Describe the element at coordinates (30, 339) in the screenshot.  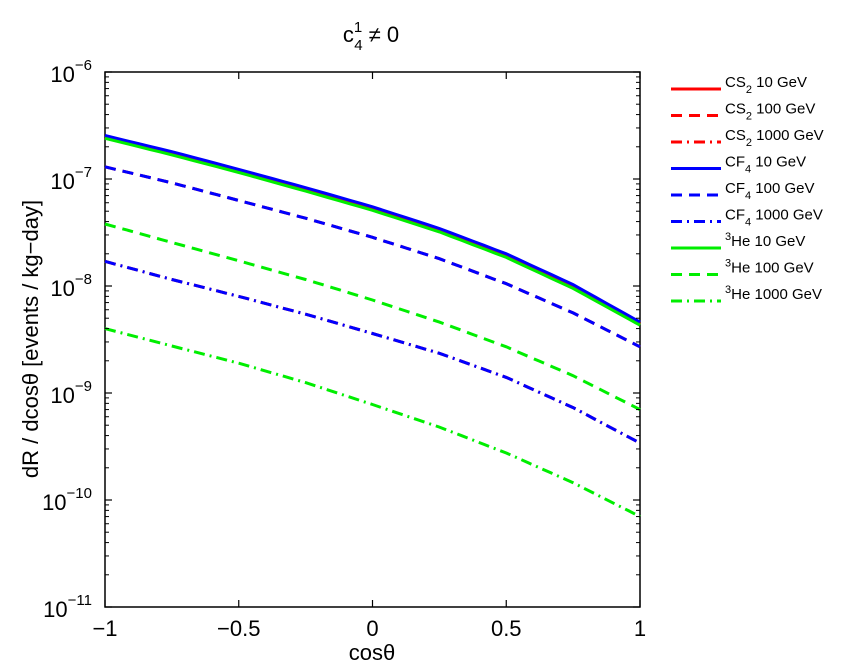
I see `y-axis-label: dR / dcosθ [events / kg−day]` at that location.